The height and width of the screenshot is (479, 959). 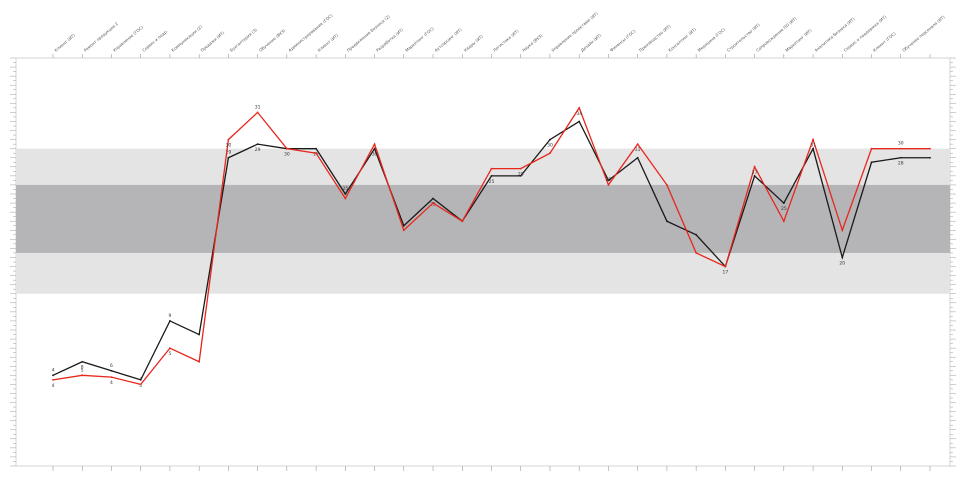 I want to click on x-tick-label: Кадры (ИТ), so click(x=474, y=42).